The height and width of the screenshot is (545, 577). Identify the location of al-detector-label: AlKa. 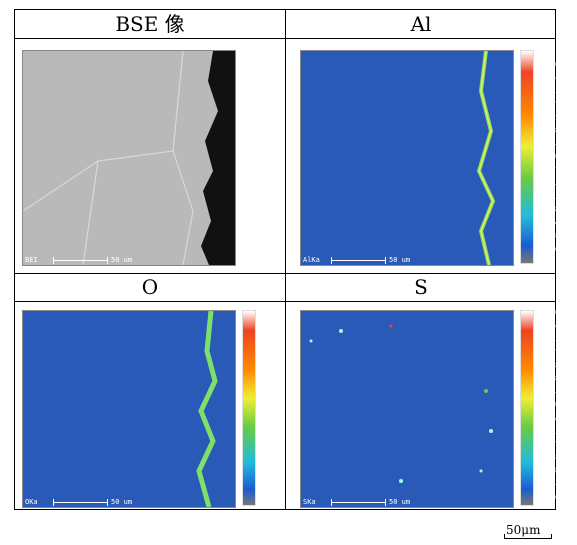
(311, 260).